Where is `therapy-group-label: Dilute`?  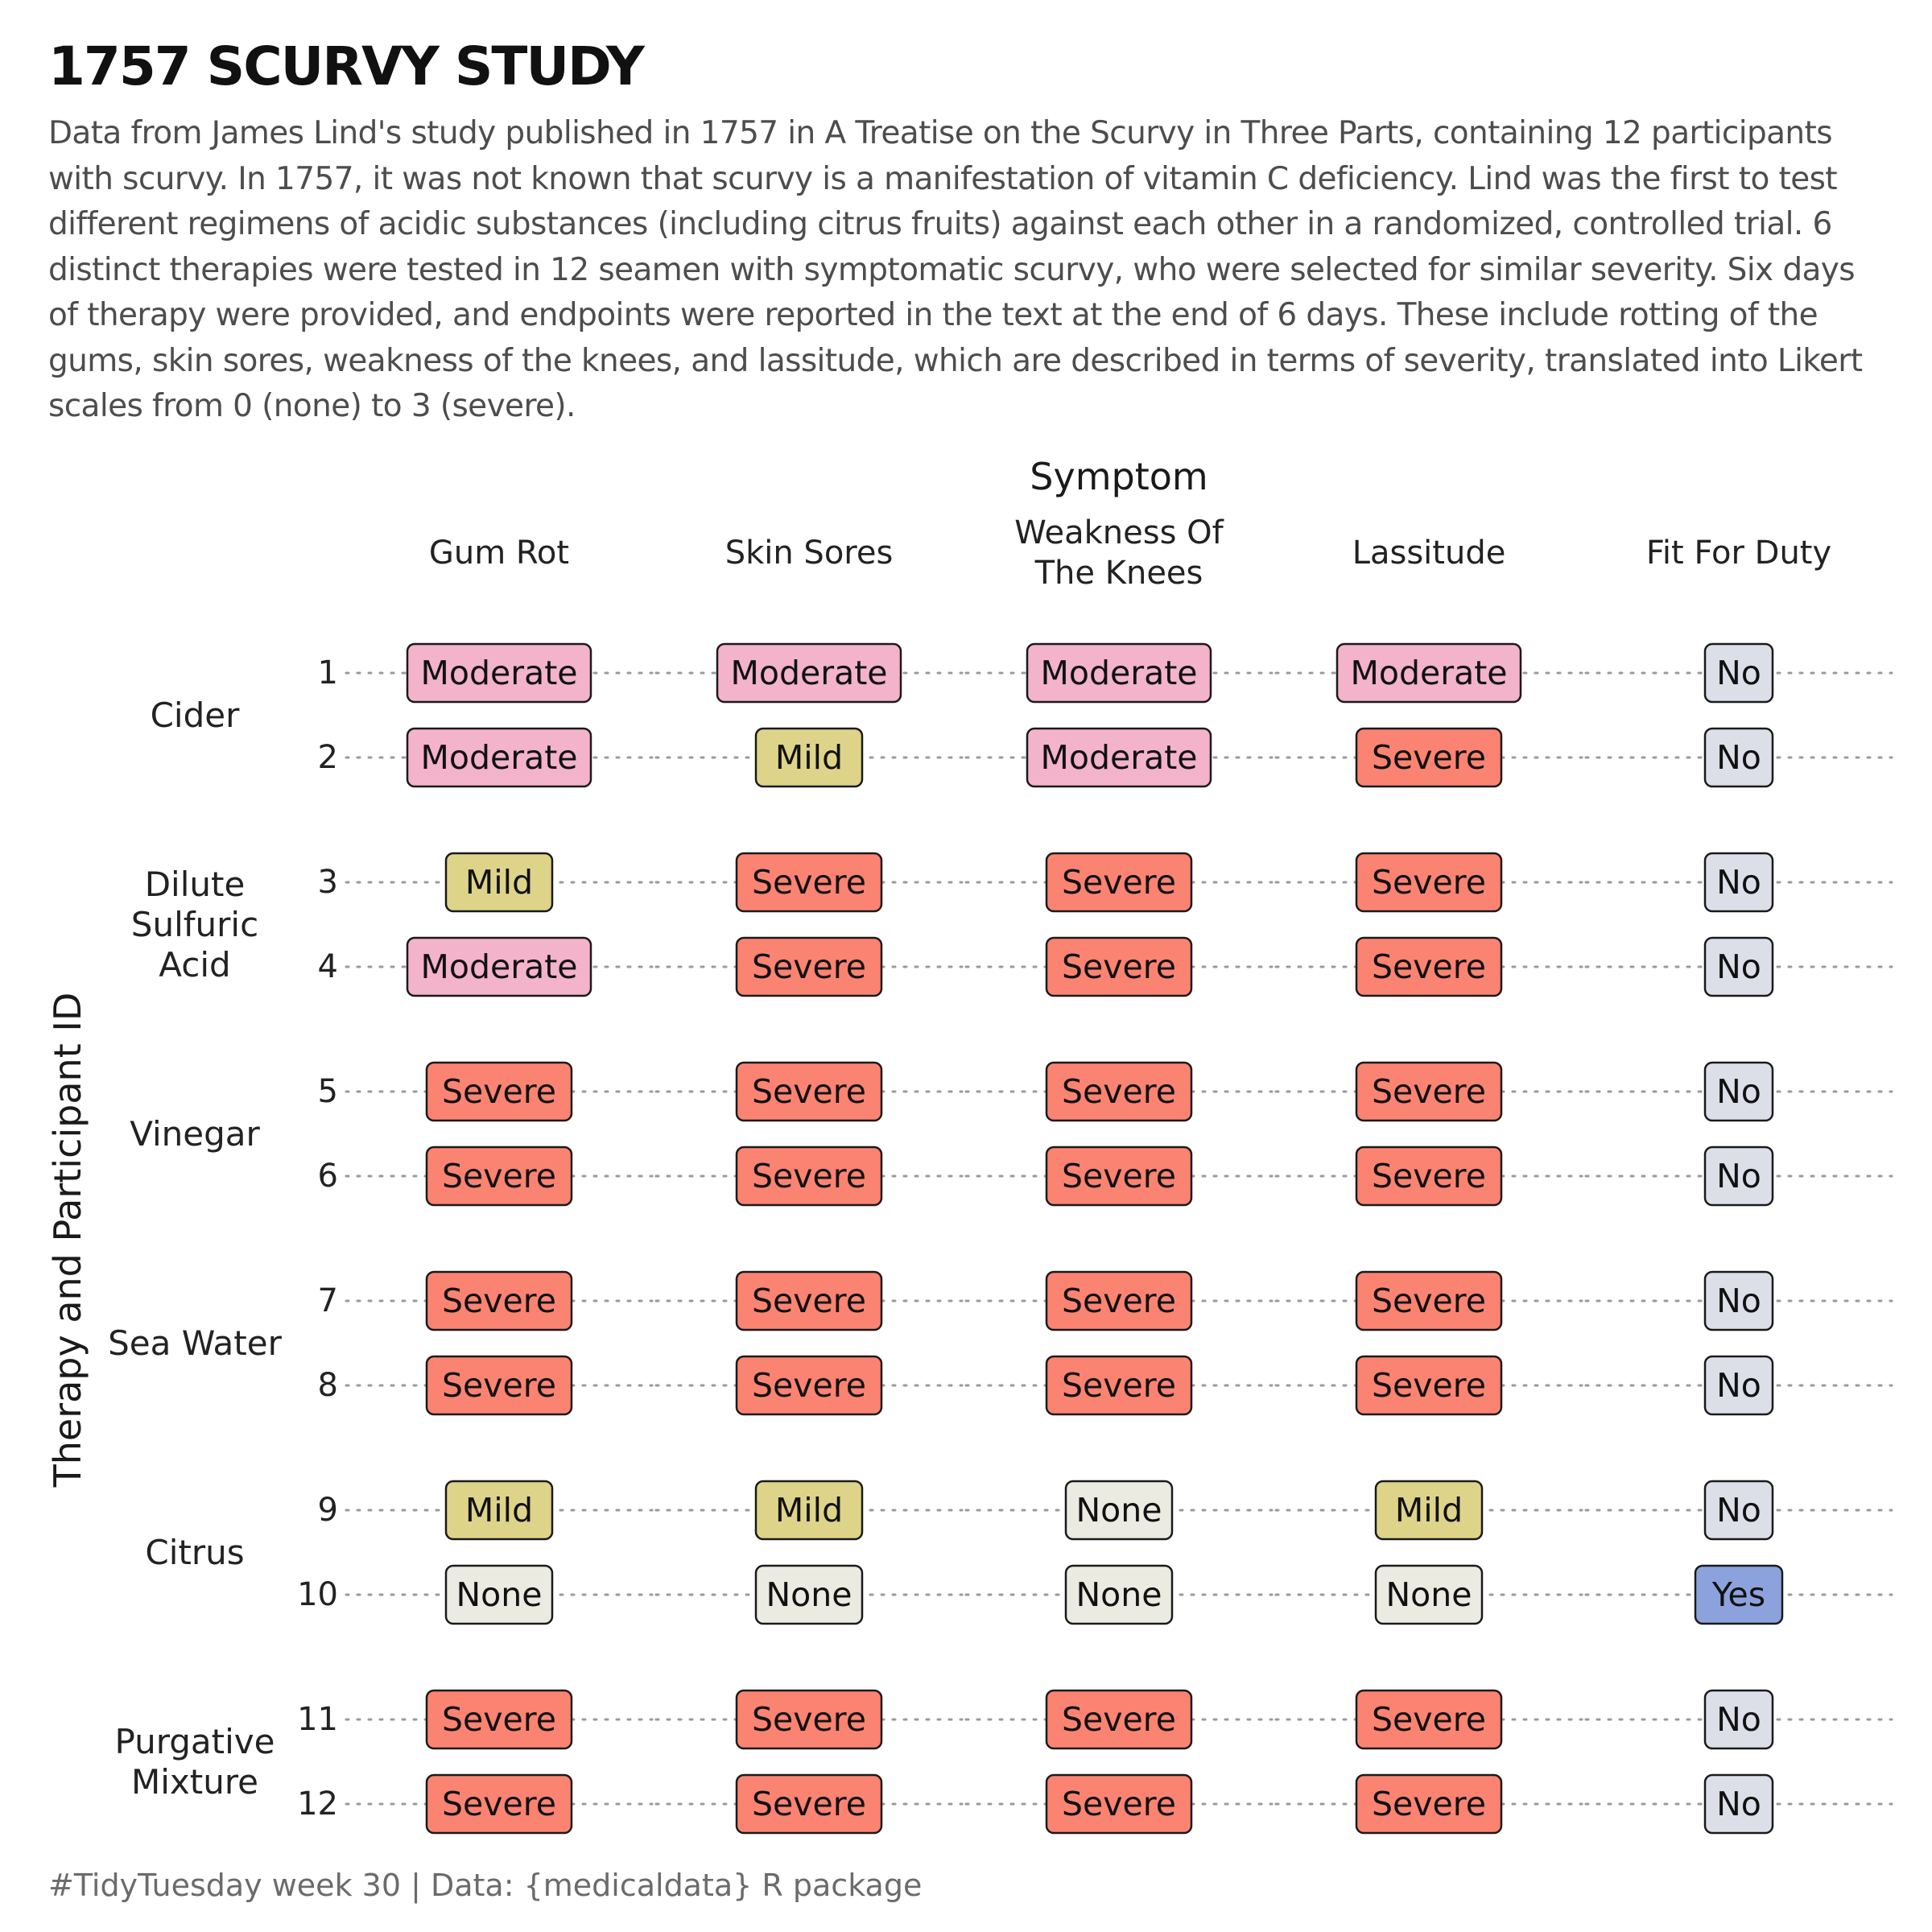
therapy-group-label: Dilute is located at coordinates (195, 885).